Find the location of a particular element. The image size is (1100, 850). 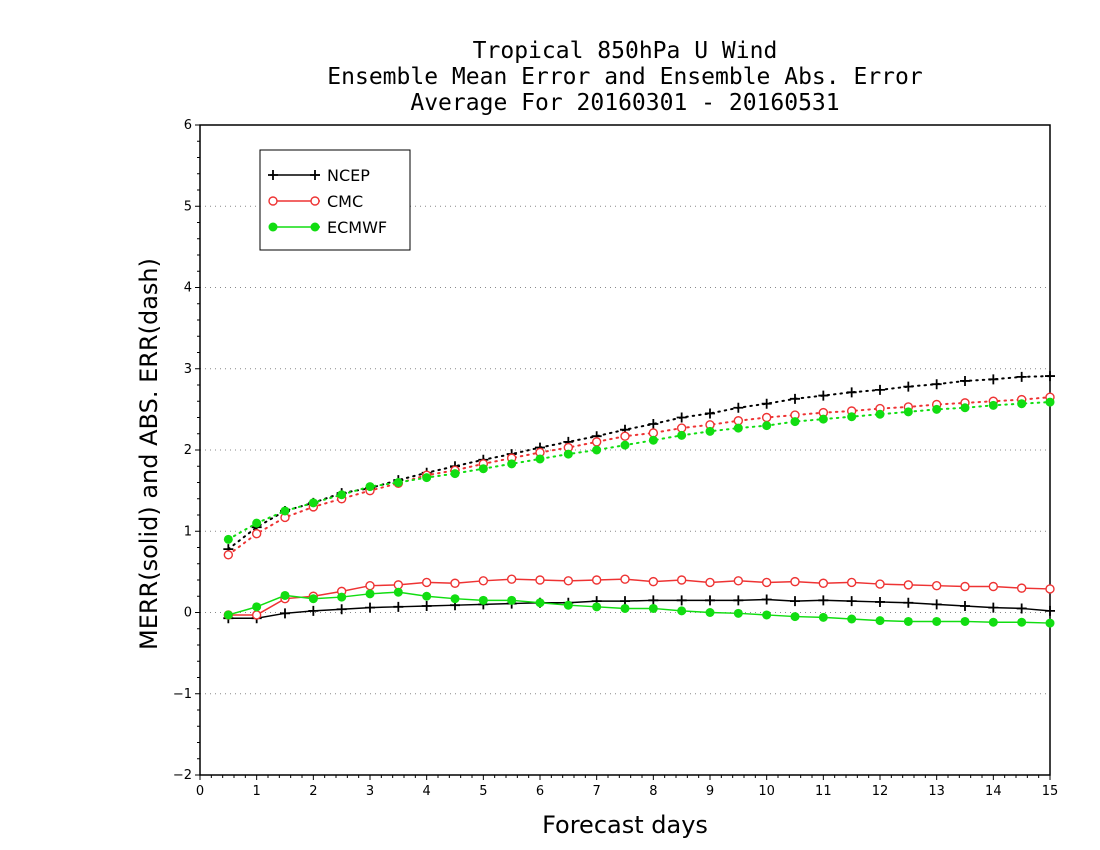

x-tick-label: 2 is located at coordinates (313, 791).